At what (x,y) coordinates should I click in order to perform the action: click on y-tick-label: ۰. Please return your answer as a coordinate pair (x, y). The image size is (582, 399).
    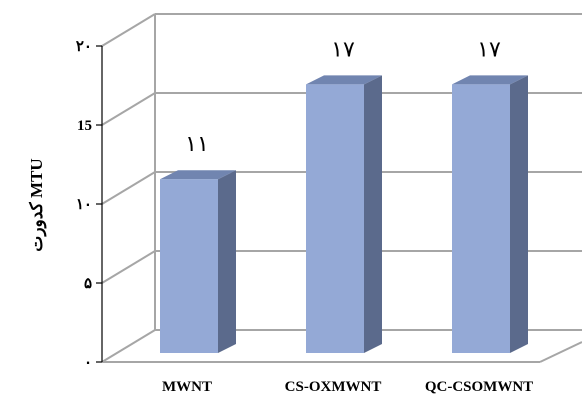
    Looking at the image, I should click on (88, 363).